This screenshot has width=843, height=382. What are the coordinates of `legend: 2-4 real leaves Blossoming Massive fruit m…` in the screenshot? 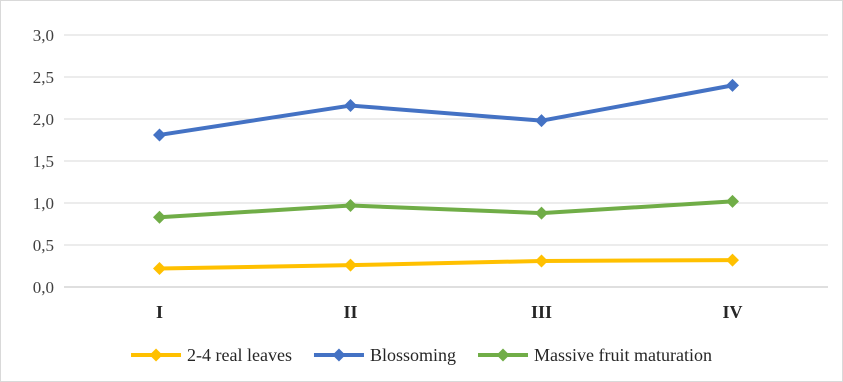 It's located at (421, 355).